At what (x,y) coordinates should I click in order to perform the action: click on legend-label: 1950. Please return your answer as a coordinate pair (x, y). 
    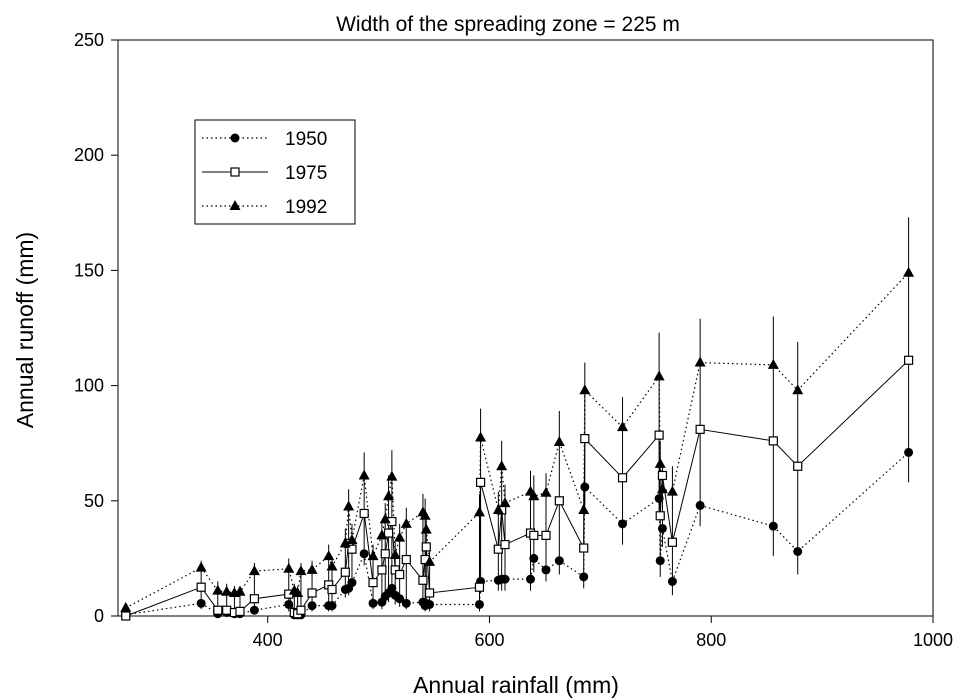
    Looking at the image, I should click on (306, 139).